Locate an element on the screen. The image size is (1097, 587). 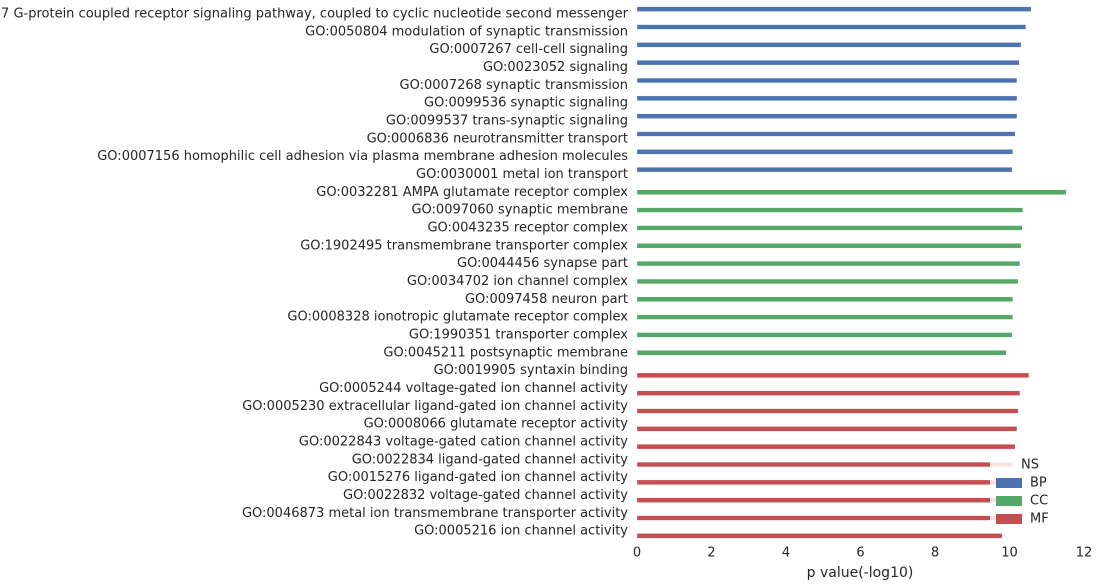
y-tick-label: GO:0099536 synaptic signaling is located at coordinates (526, 103).